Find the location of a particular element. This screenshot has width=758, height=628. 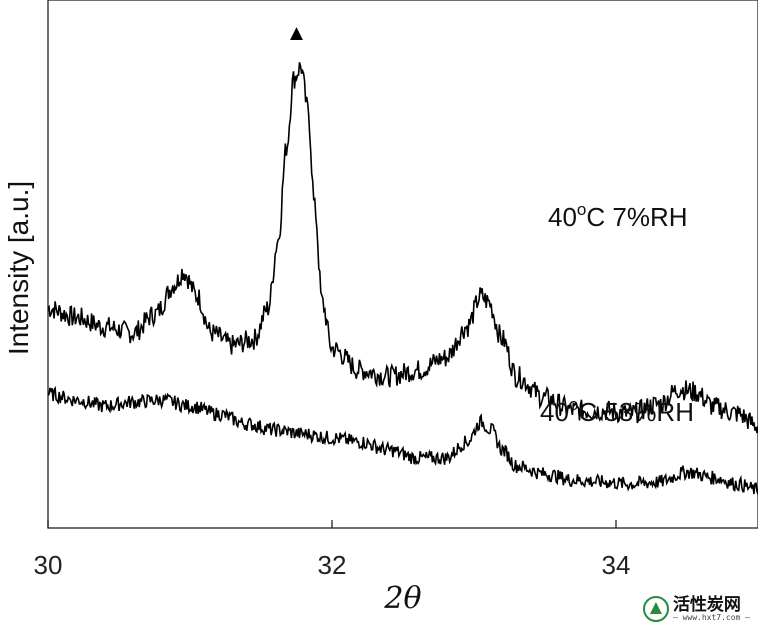

watermark-title: 活性炭网 is located at coordinates (706, 604).